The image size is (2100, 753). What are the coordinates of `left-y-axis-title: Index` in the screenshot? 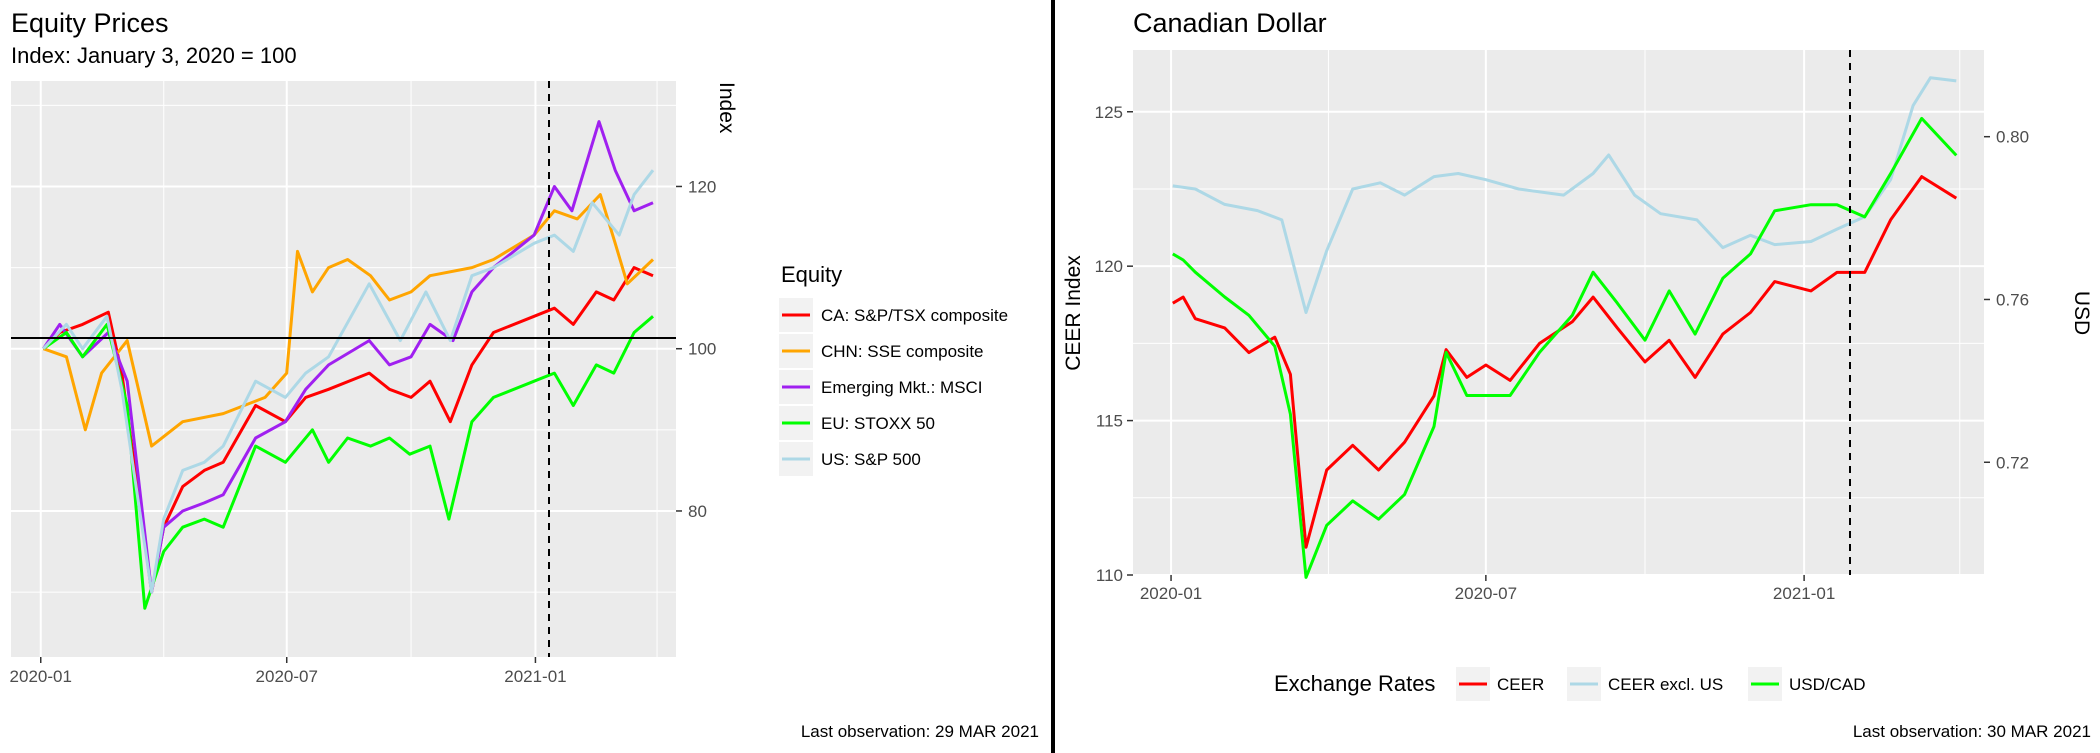 It's located at (726, 108).